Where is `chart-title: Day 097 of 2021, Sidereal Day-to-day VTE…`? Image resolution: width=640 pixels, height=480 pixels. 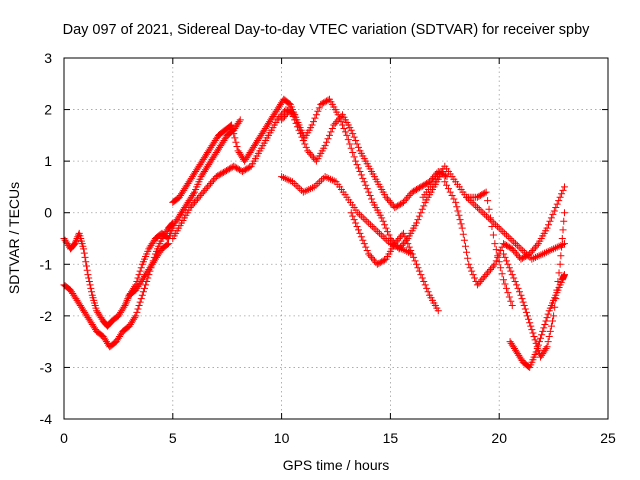
chart-title: Day 097 of 2021, Sidereal Day-to-day VTE… is located at coordinates (327, 30).